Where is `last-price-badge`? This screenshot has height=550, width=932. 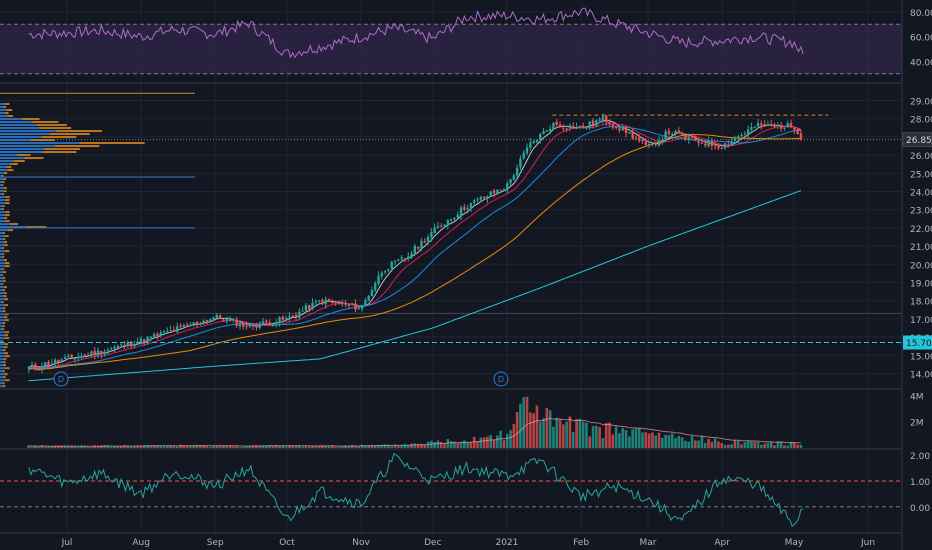 last-price-badge is located at coordinates (917, 140).